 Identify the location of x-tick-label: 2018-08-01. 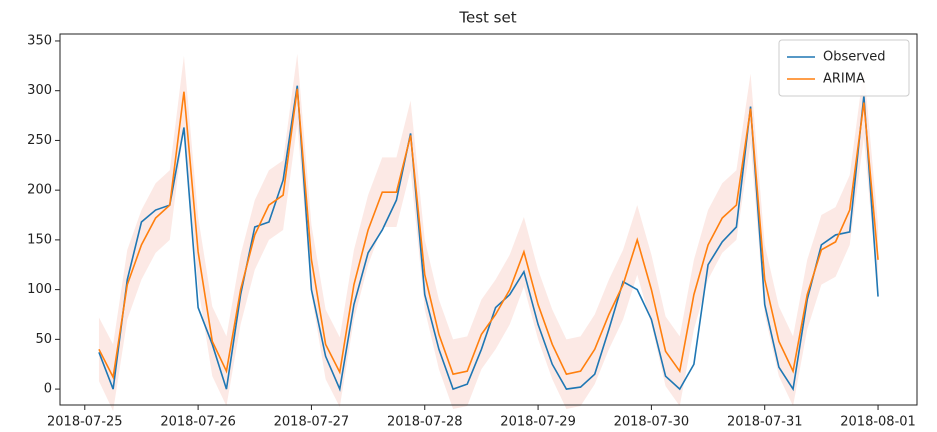
(878, 422).